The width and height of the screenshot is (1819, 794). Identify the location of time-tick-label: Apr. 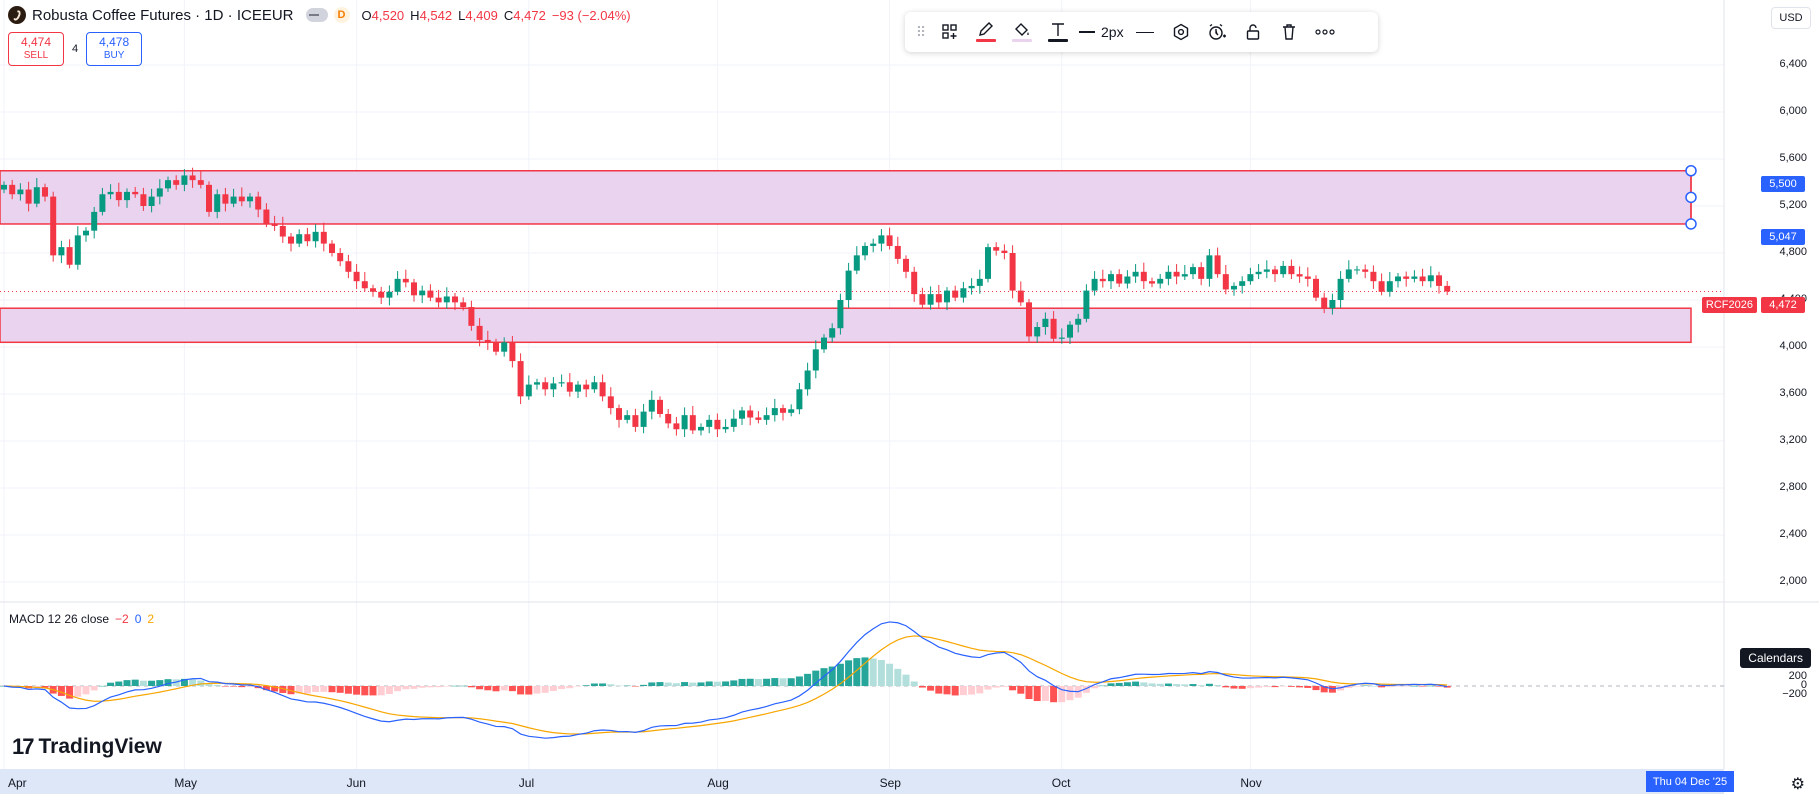
(17, 783).